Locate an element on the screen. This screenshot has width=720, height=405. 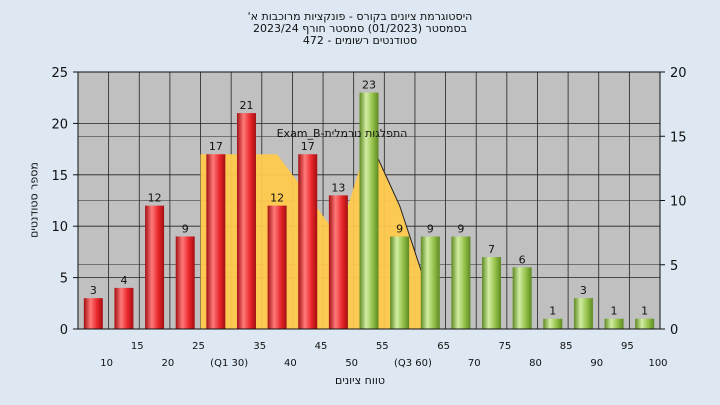
y-tick-label: 0 is located at coordinates (64, 330).